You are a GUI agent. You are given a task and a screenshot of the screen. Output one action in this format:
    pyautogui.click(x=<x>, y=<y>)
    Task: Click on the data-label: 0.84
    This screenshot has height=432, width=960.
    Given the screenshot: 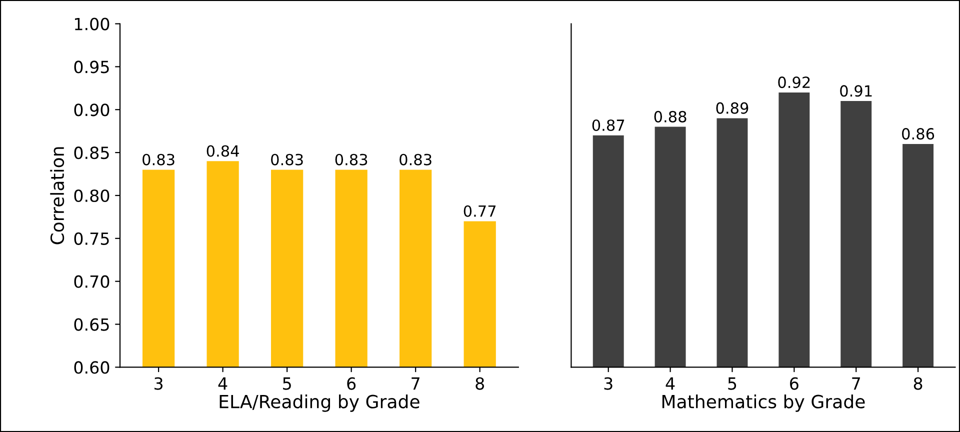 What is the action you would take?
    pyautogui.click(x=222, y=151)
    